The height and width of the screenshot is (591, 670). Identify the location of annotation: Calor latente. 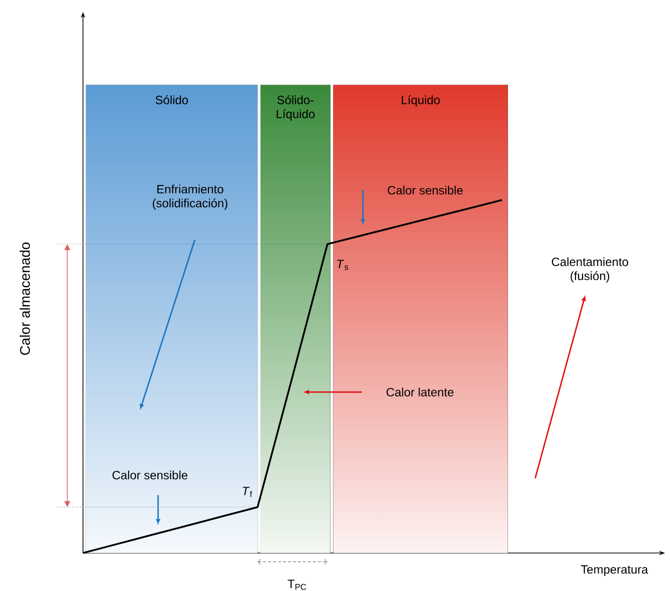
(420, 392).